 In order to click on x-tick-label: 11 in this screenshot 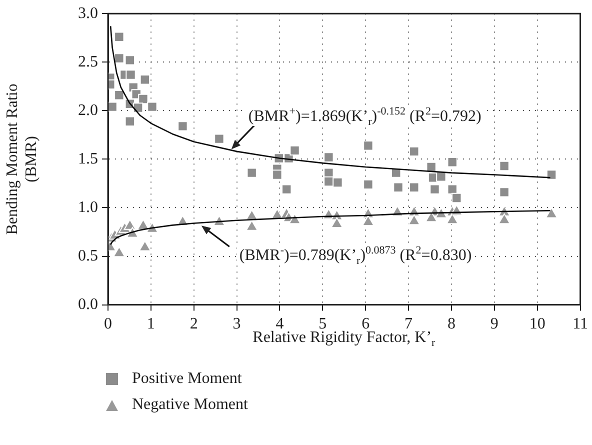, I will do `click(580, 324)`.